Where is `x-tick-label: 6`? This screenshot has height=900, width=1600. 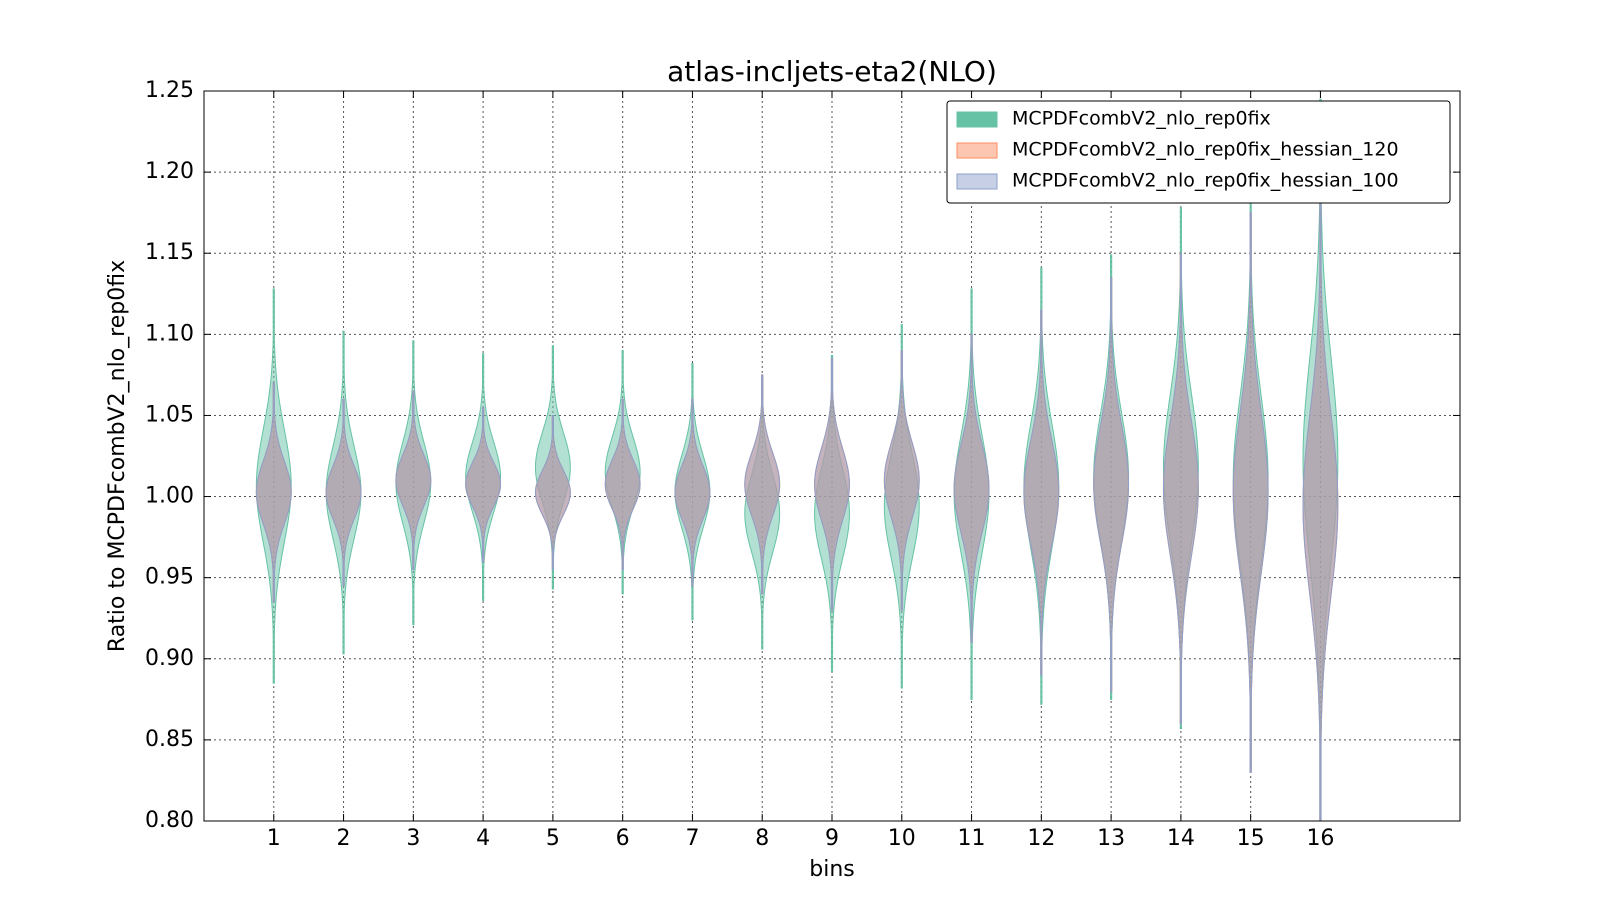
x-tick-label: 6 is located at coordinates (623, 838).